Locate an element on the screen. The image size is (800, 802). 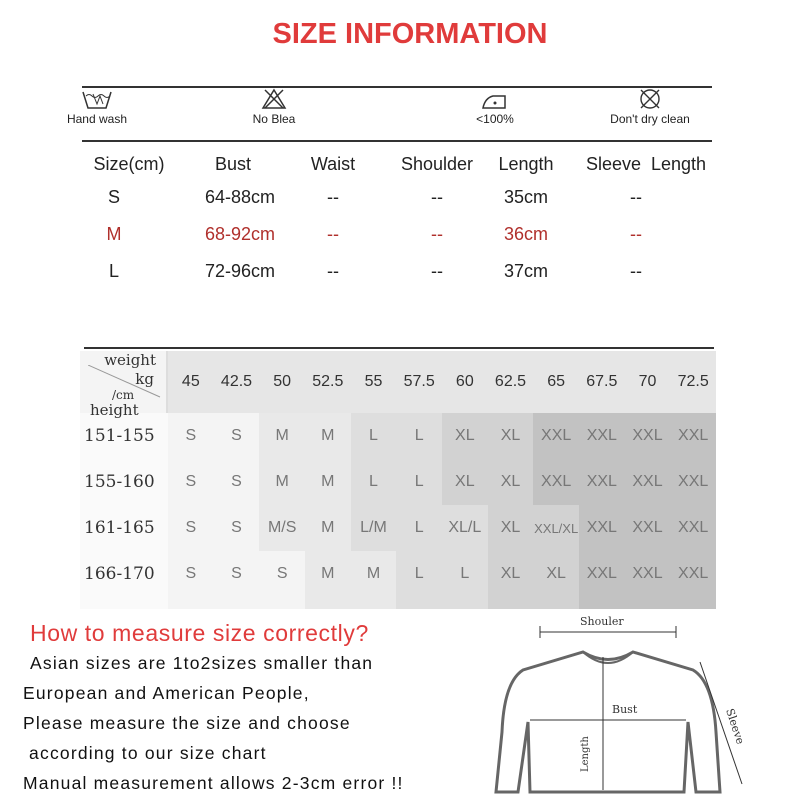
weight-header: 72.5 is located at coordinates (693, 382).